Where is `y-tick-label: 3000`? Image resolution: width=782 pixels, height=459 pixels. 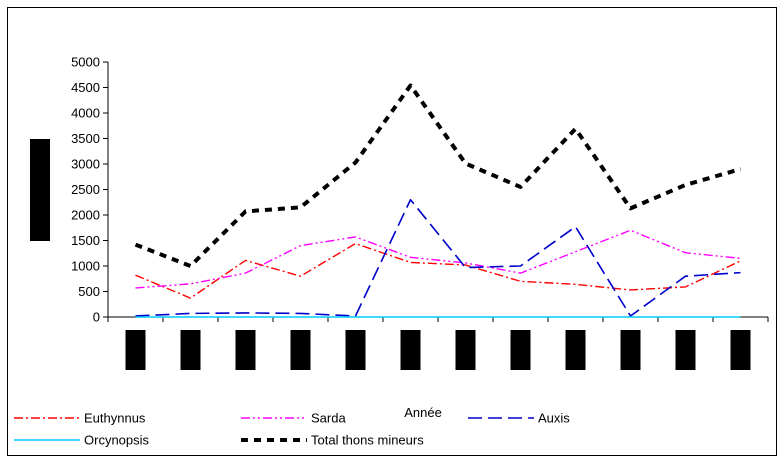 y-tick-label: 3000 is located at coordinates (85, 164).